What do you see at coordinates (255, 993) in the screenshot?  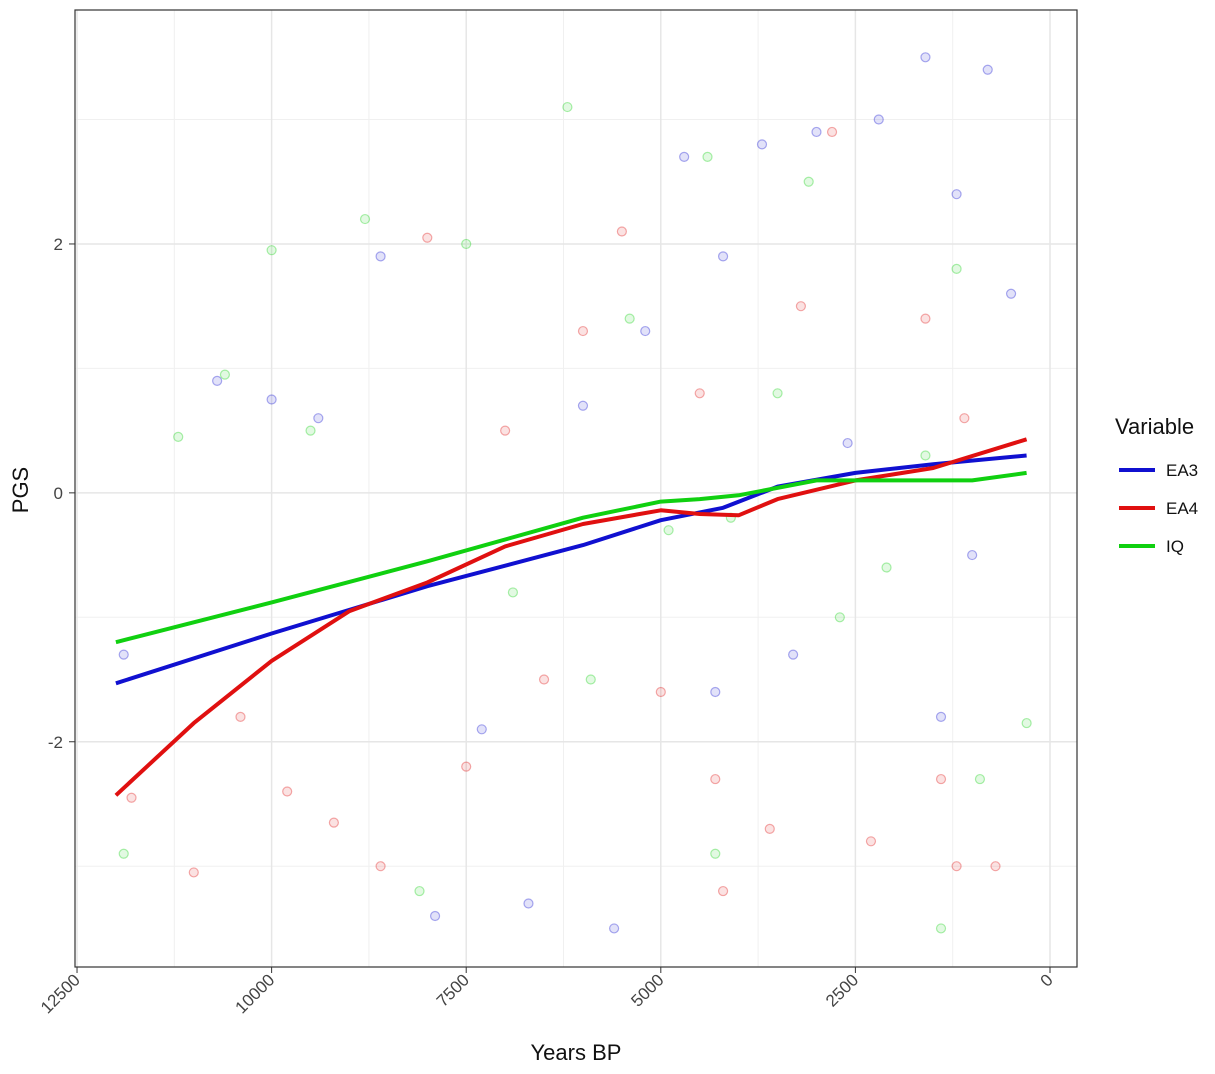 I see `x-tick-label: 10000` at bounding box center [255, 993].